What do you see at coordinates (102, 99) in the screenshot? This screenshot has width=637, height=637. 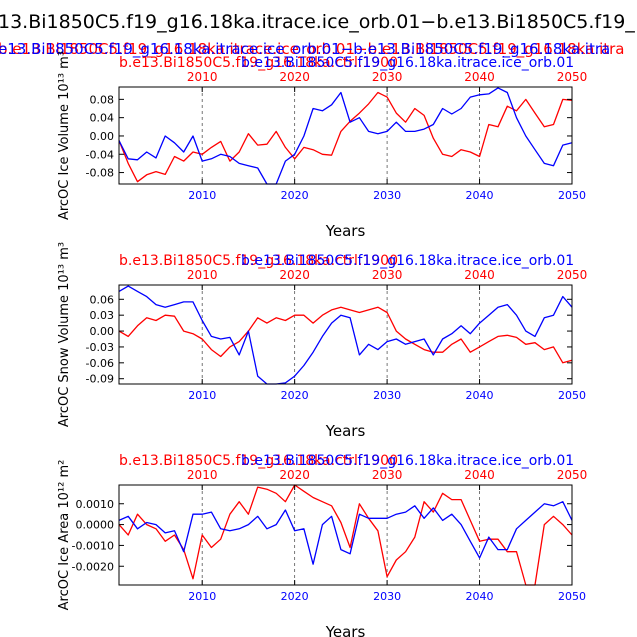 I see `y-tick-label: 0.08` at bounding box center [102, 99].